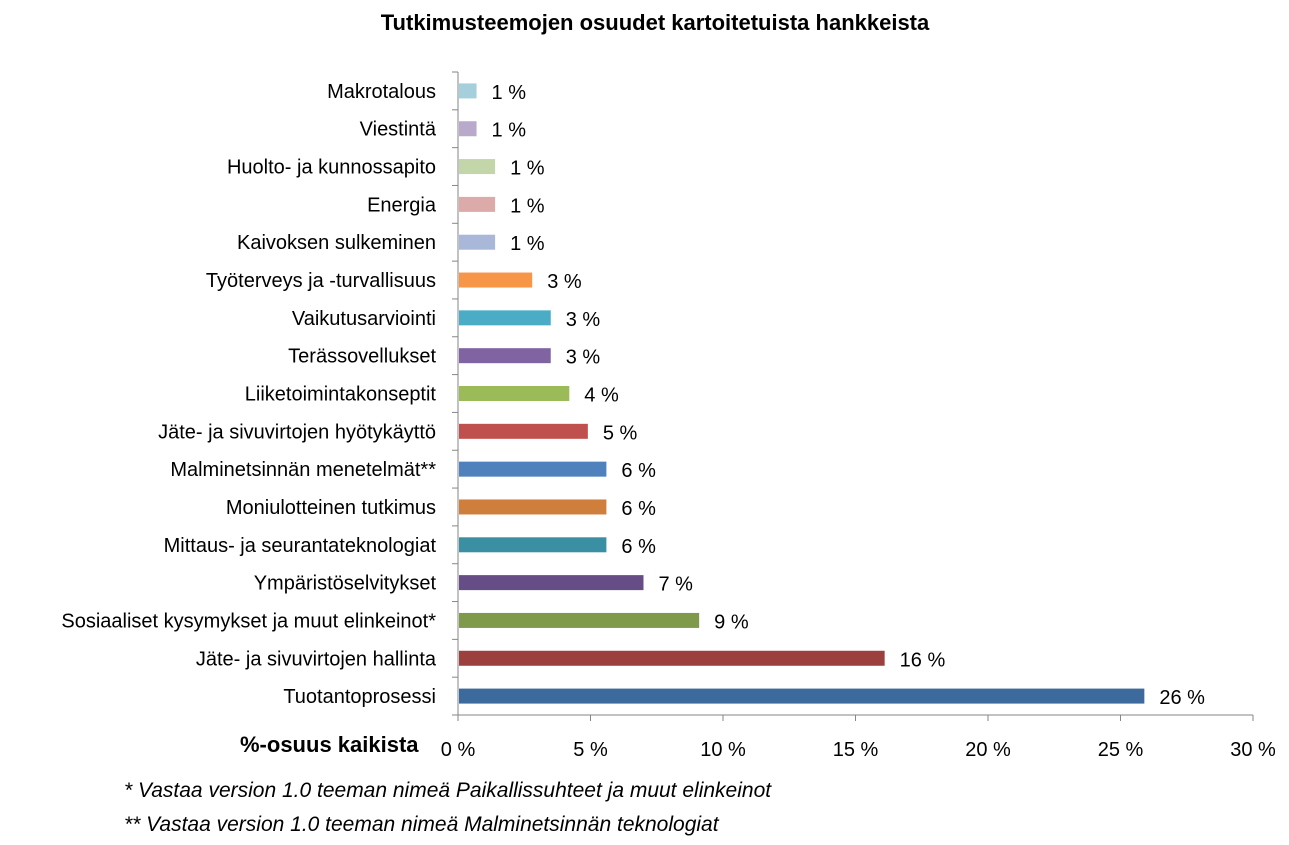  I want to click on x-tick-label: 20 %, so click(988, 750).